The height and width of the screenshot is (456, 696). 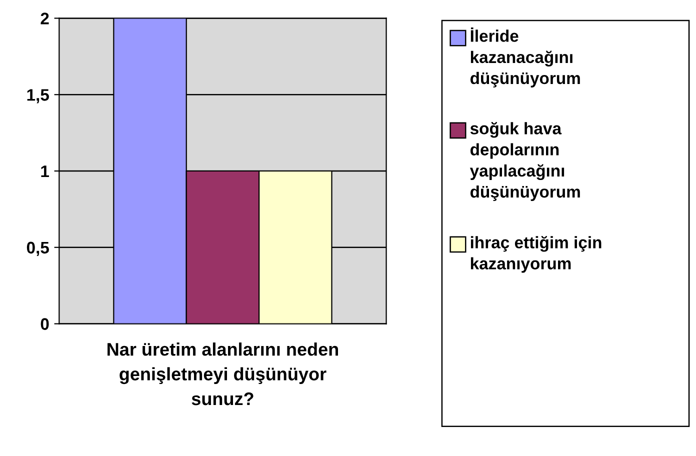 What do you see at coordinates (536, 254) in the screenshot?
I see `legend-label: ihraç ettiğim için kazanıyorum` at bounding box center [536, 254].